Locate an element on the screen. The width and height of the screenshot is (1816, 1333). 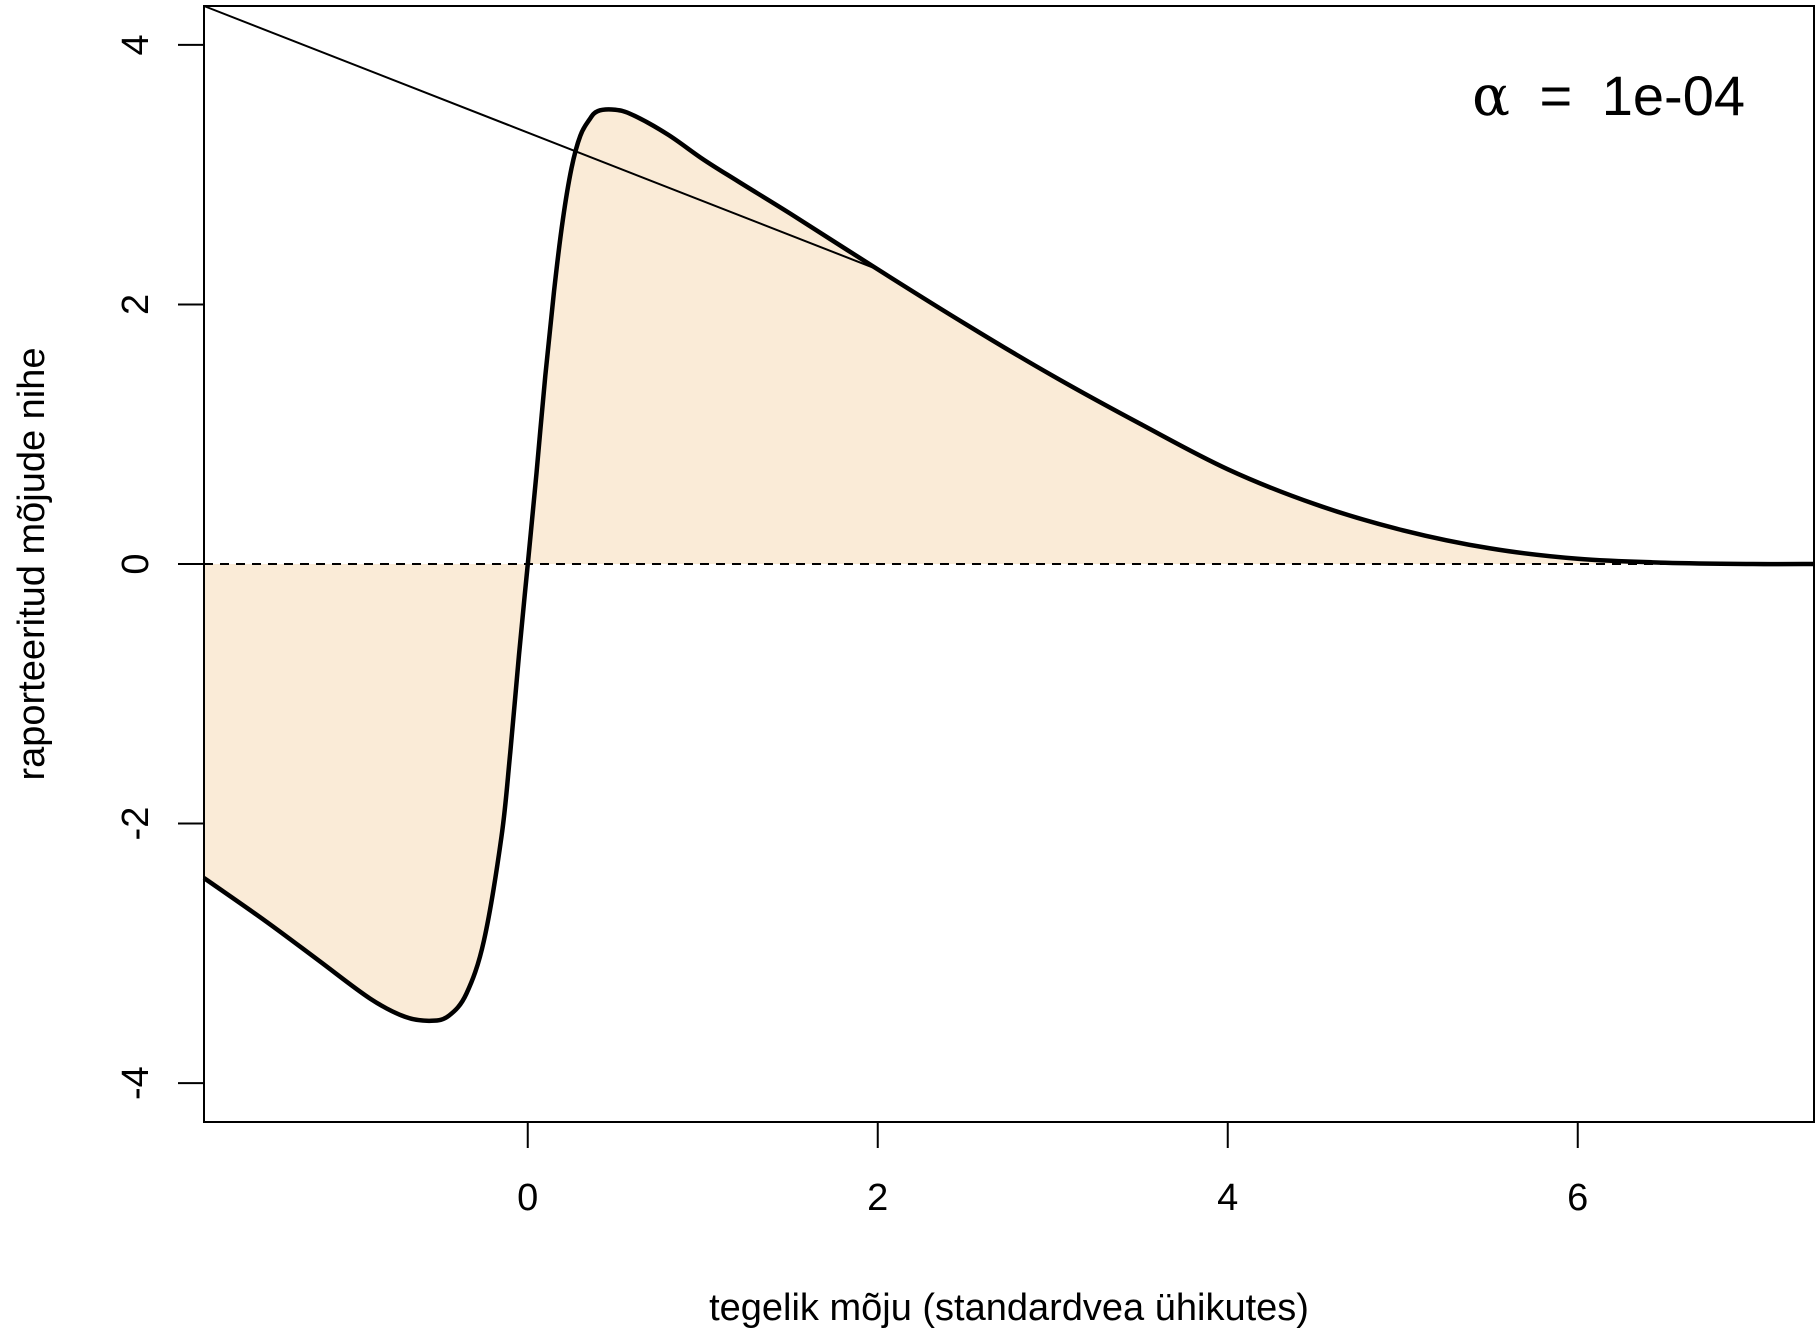
y-tick-label: -4 is located at coordinates (136, 1083).